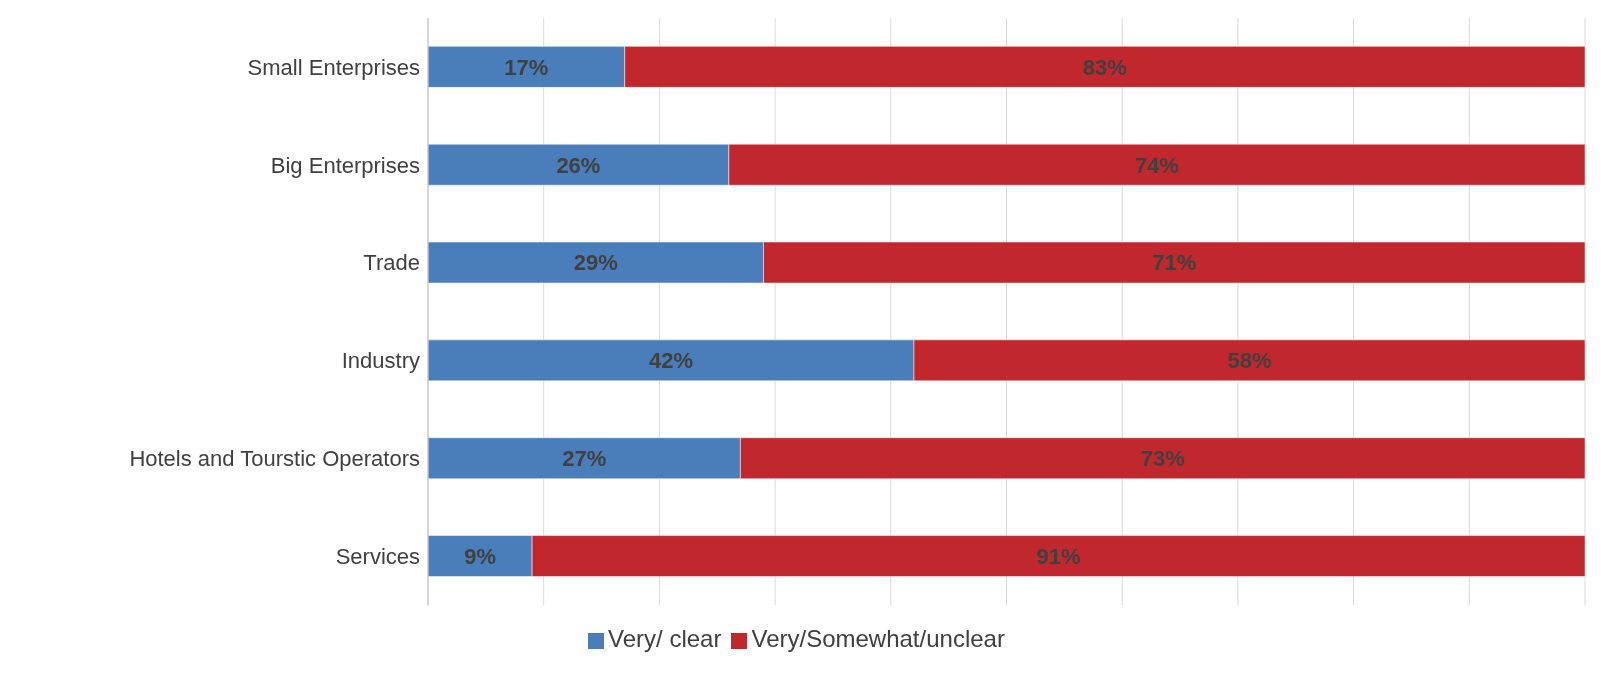 The image size is (1603, 674). What do you see at coordinates (333, 67) in the screenshot?
I see `y-tick-label: Small Enterprises` at bounding box center [333, 67].